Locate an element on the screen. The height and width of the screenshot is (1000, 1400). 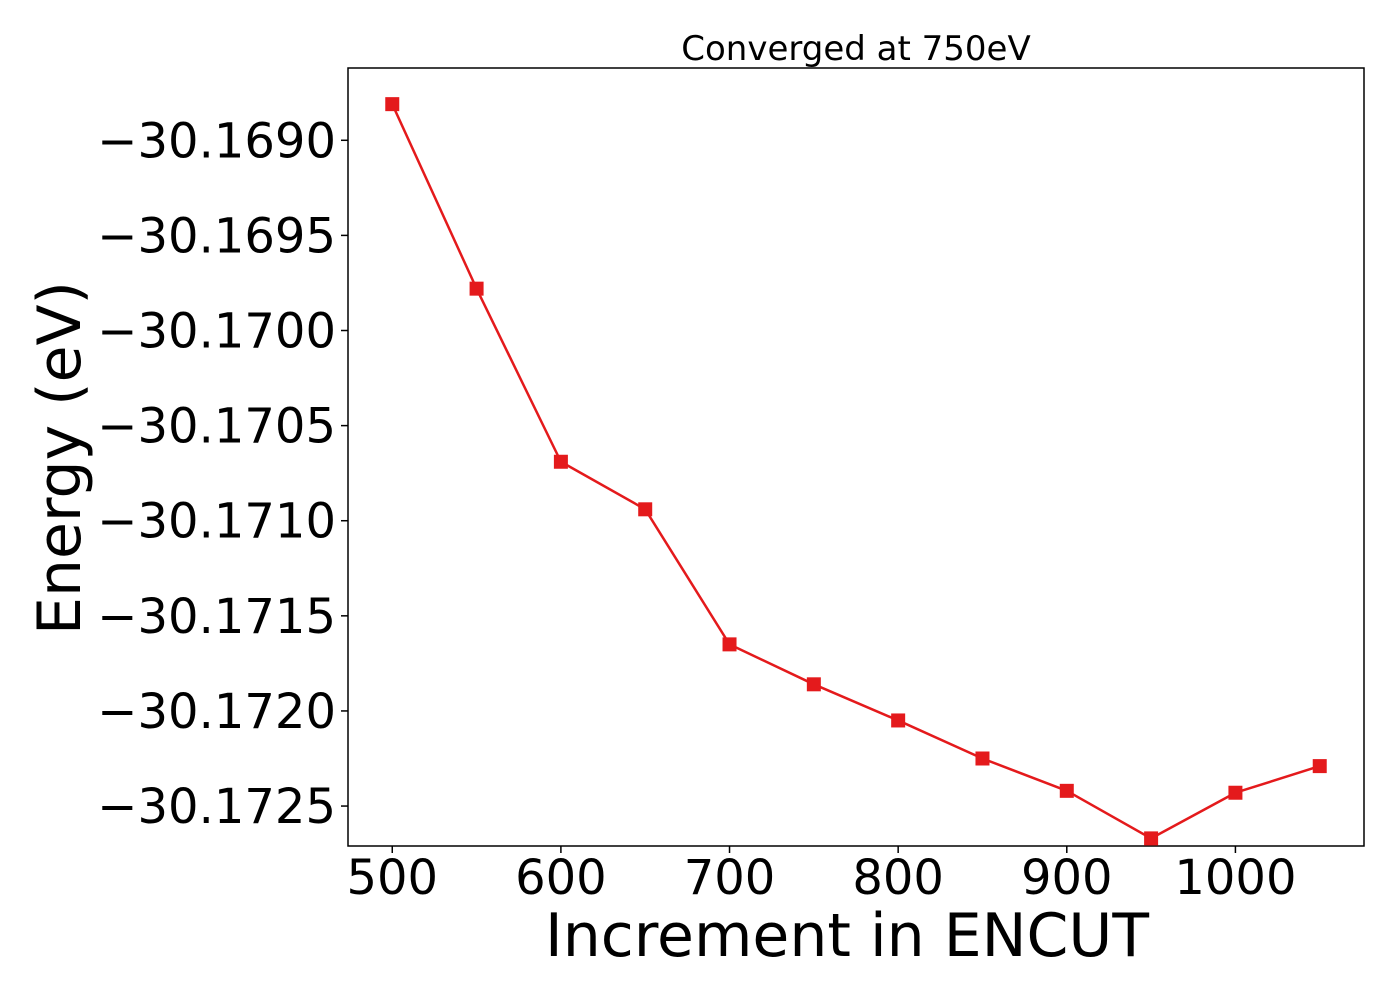
y-tick-label: −30.1720 is located at coordinates (216, 712).